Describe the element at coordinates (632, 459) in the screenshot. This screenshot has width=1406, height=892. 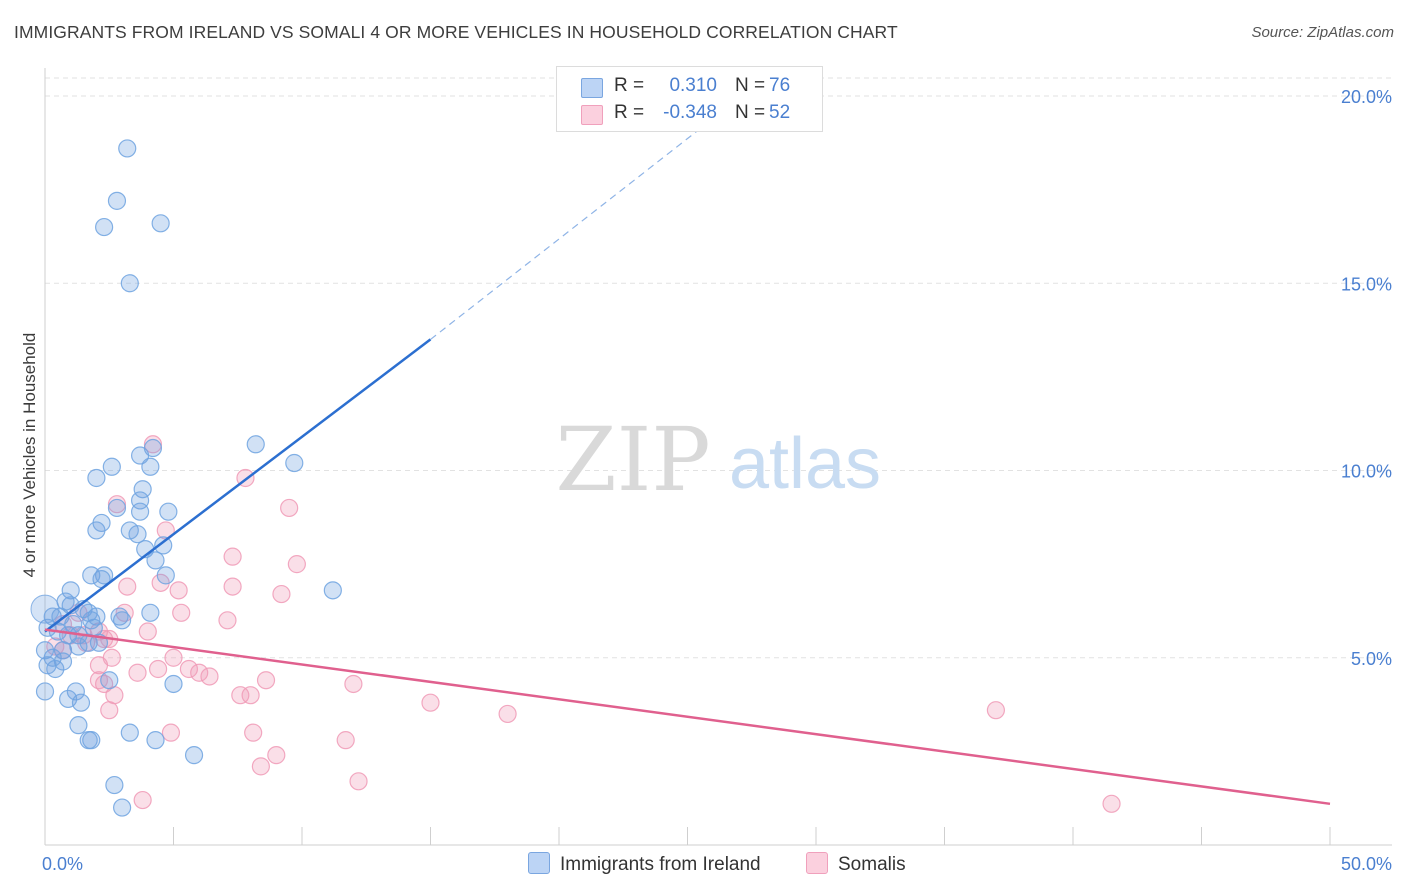
I see `watermark-zip: ZIP` at that location.